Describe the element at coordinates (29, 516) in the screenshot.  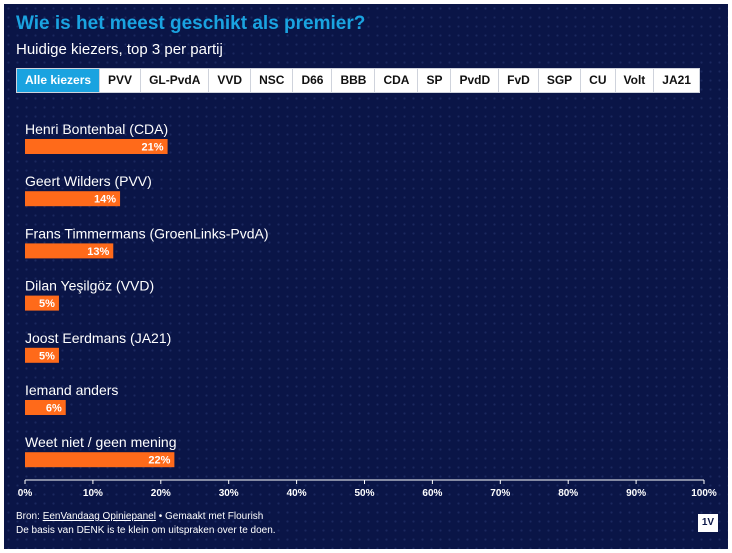
I see `source-prefix: Bron:` at that location.